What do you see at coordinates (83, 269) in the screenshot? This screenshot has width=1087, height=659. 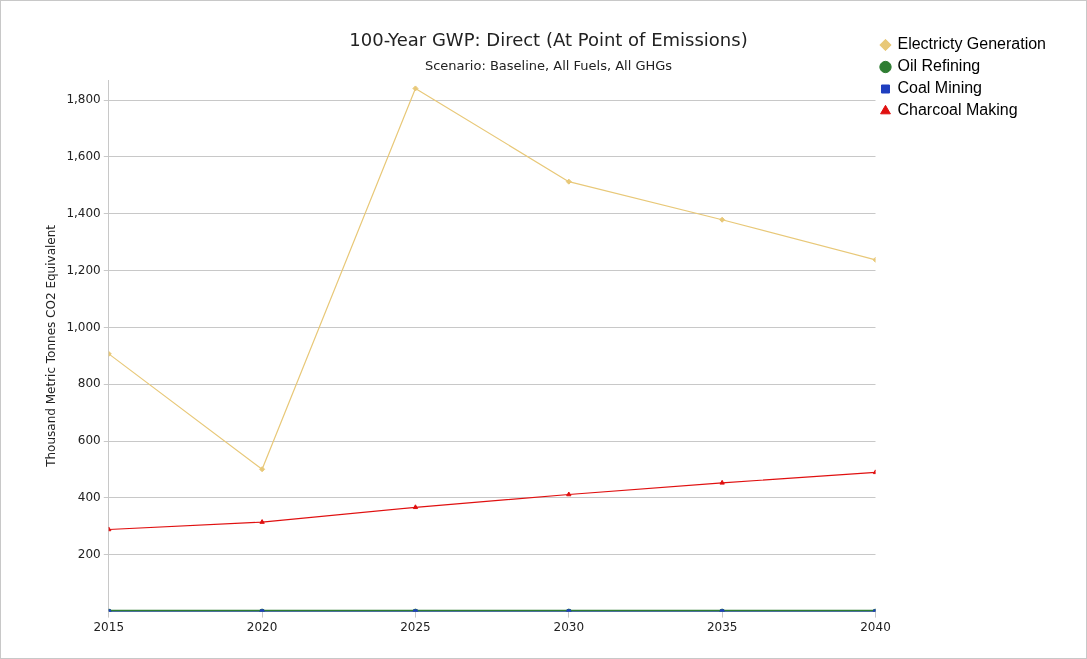 I see `y-tick-label: 1,200` at bounding box center [83, 269].